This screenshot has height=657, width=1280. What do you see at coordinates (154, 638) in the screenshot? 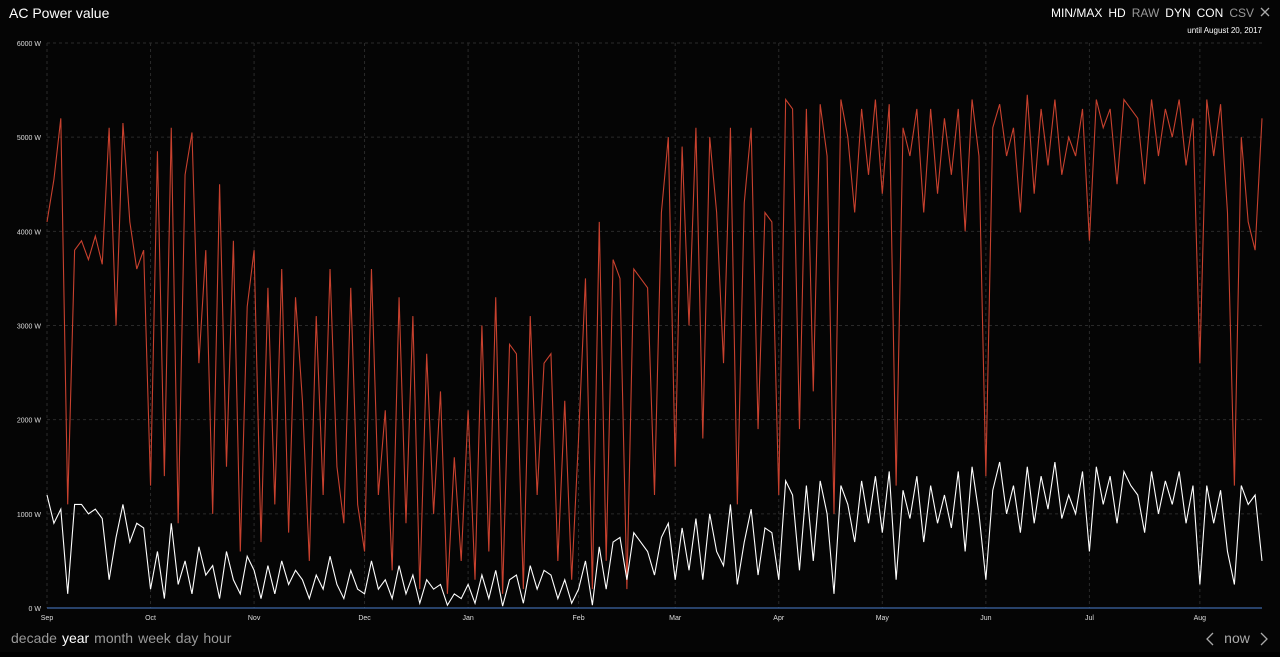
I see `range-option: week` at bounding box center [154, 638].